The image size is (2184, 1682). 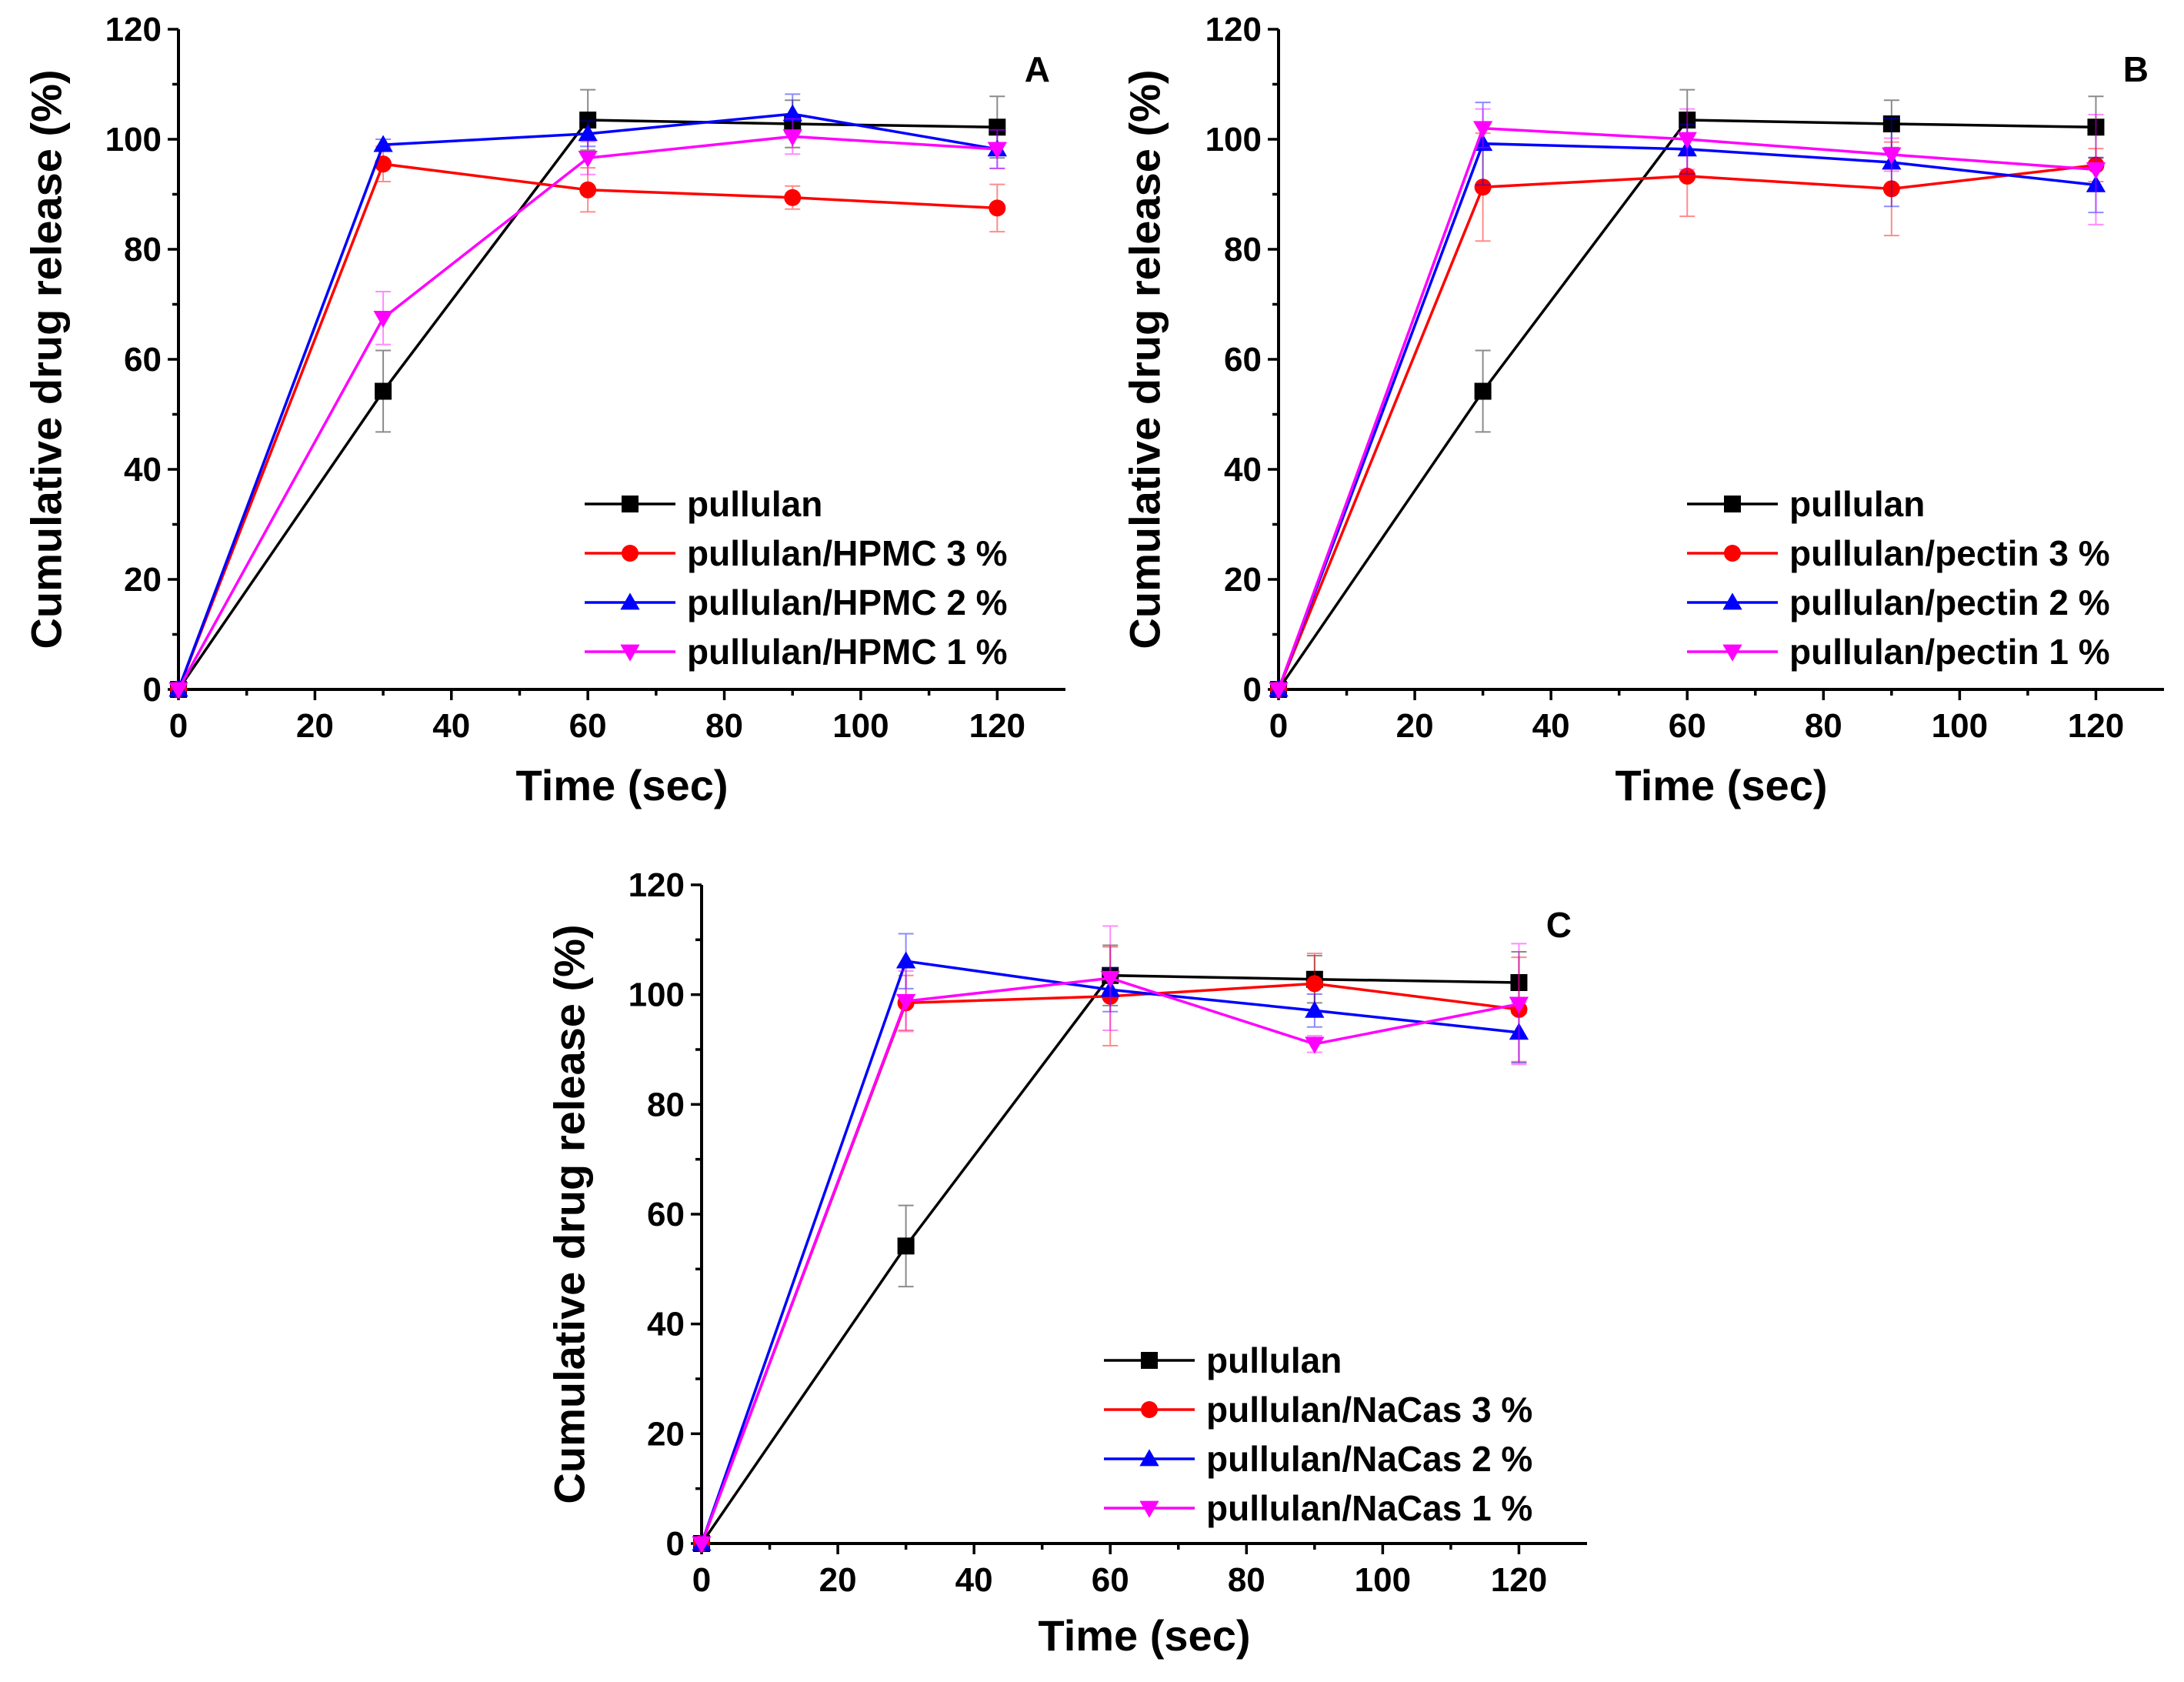 I want to click on x-tick-label: 80, so click(x=1823, y=726).